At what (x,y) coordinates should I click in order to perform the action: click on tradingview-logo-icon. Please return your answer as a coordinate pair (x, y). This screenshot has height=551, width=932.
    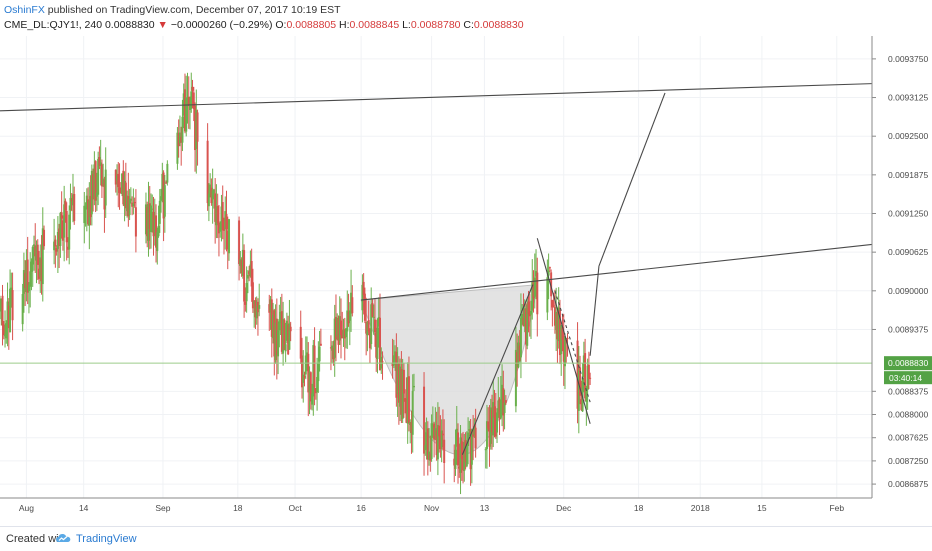
    Looking at the image, I should click on (64, 538).